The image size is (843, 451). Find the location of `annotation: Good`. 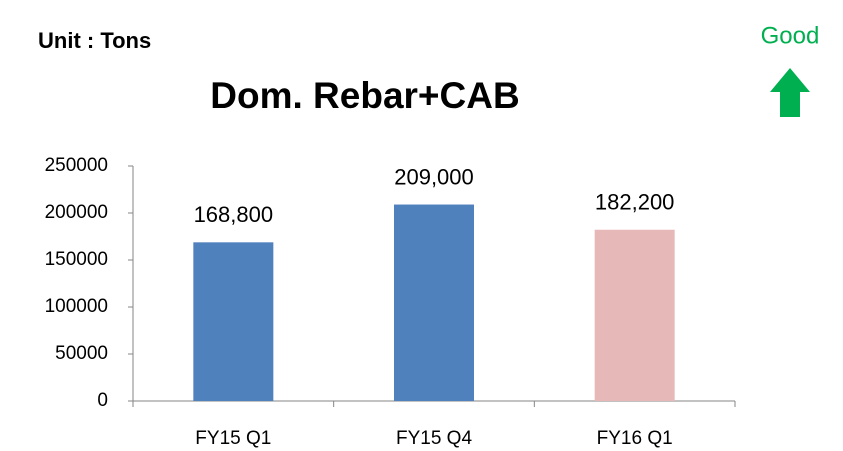

annotation: Good is located at coordinates (790, 35).